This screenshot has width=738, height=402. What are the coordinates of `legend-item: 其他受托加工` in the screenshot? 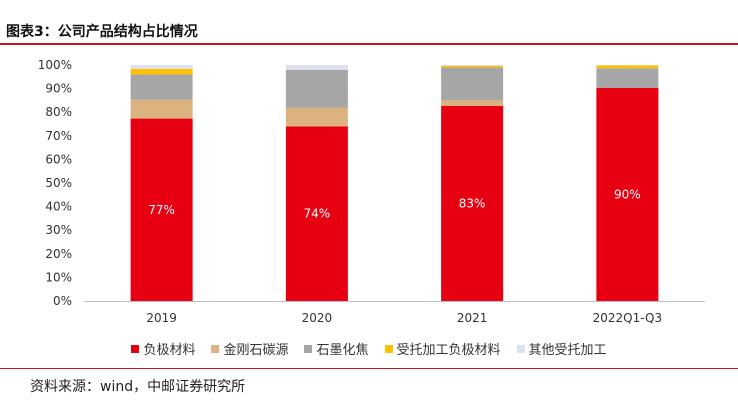 It's located at (561, 348).